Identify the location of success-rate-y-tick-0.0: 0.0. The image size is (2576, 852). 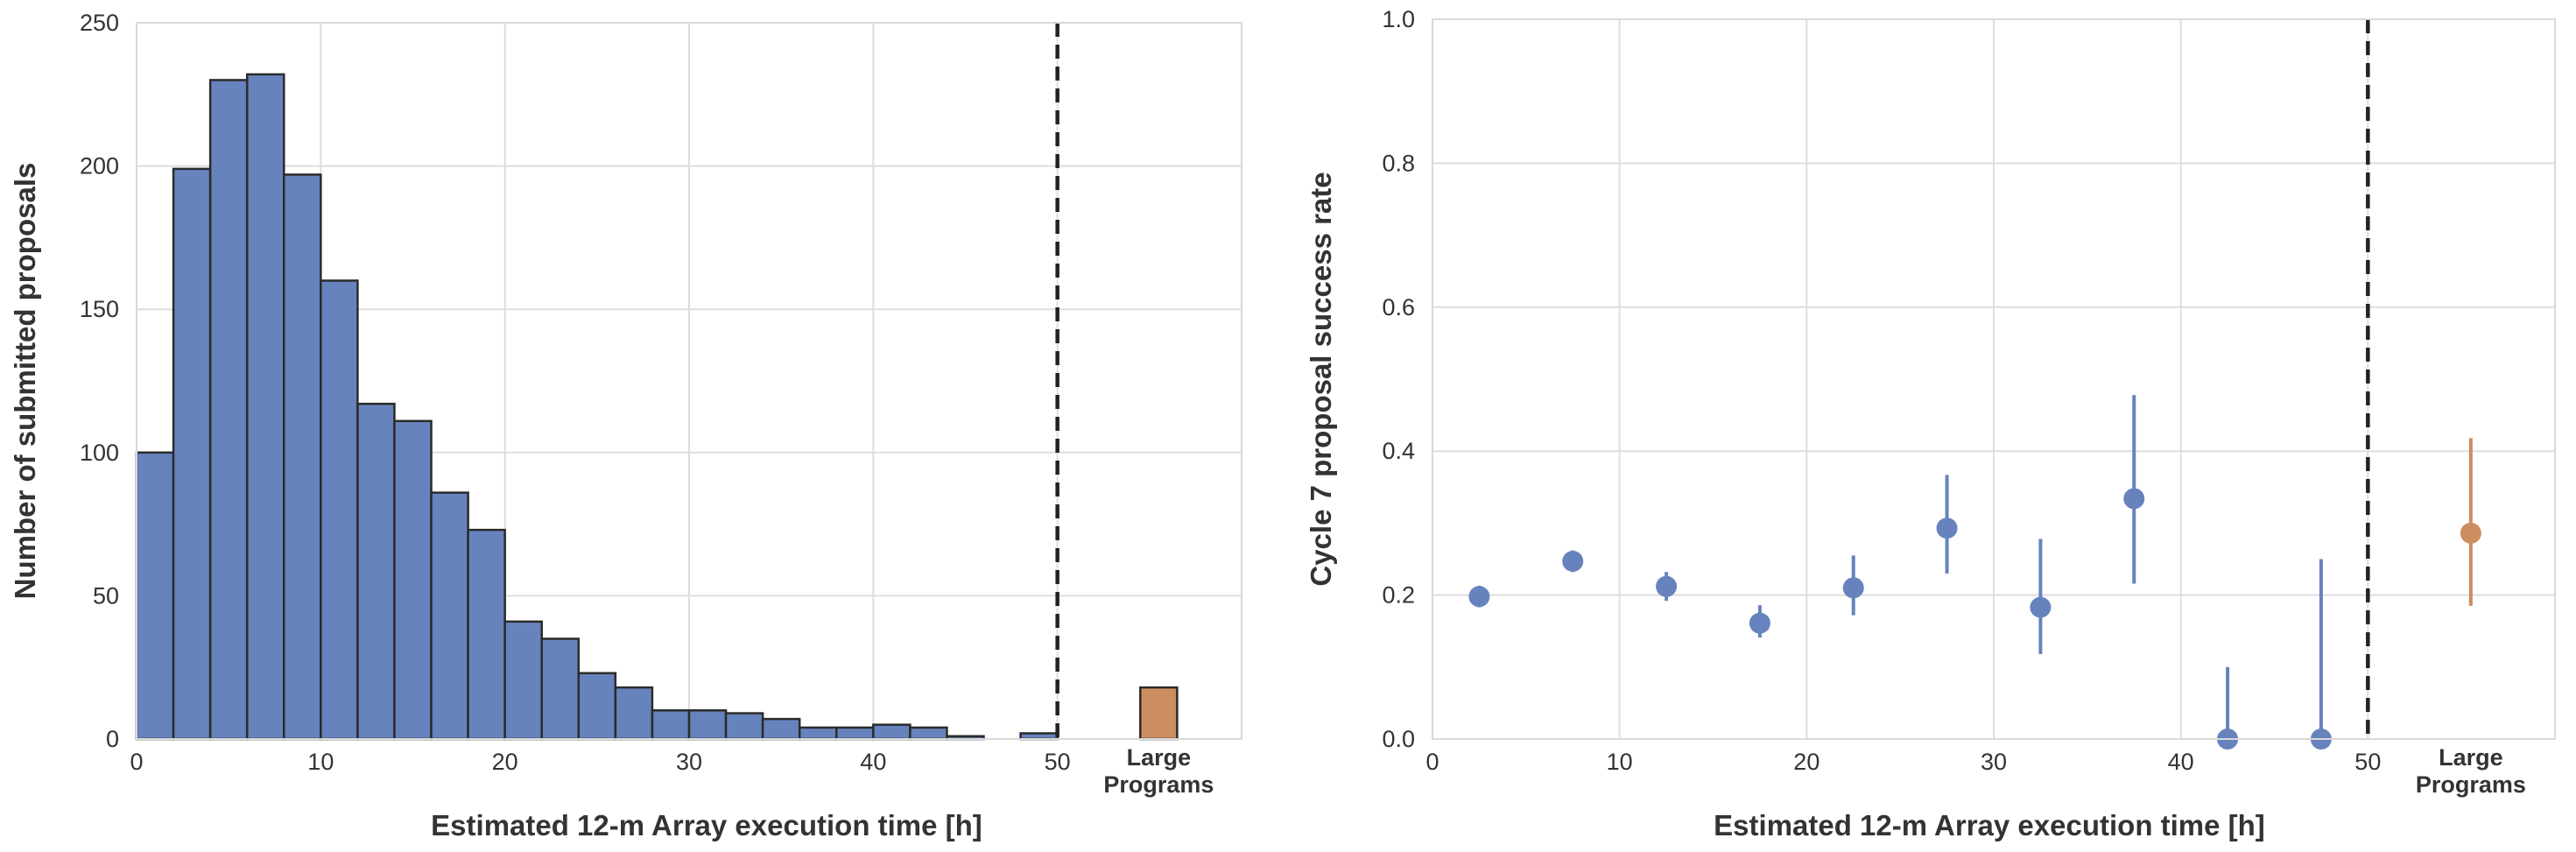
(1398, 739).